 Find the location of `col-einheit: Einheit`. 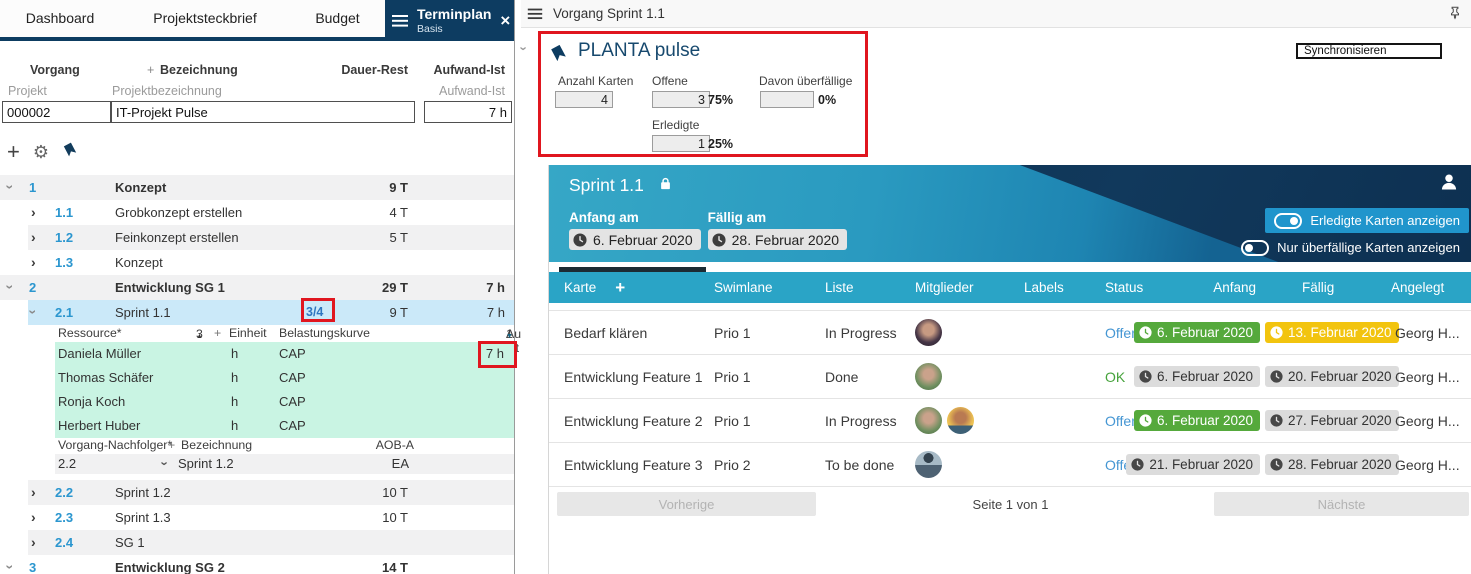

col-einheit: Einheit is located at coordinates (248, 333).